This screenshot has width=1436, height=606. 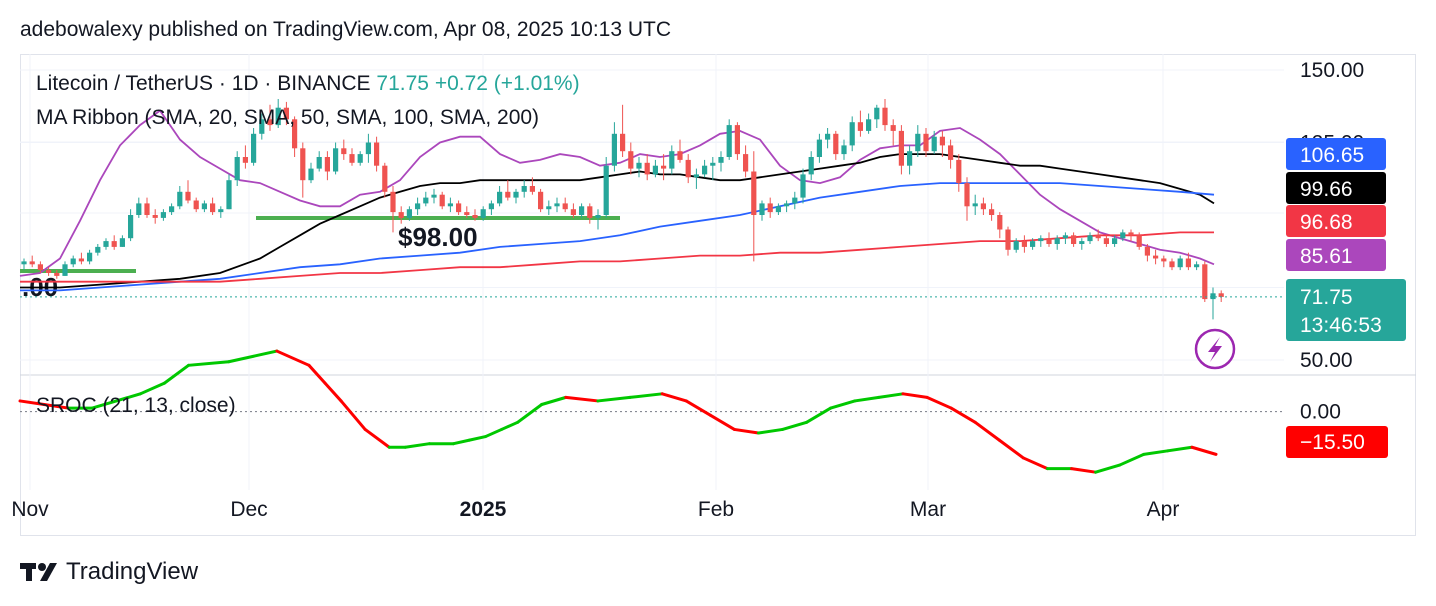 I want to click on tradingview-logo: TradingView, so click(x=109, y=572).